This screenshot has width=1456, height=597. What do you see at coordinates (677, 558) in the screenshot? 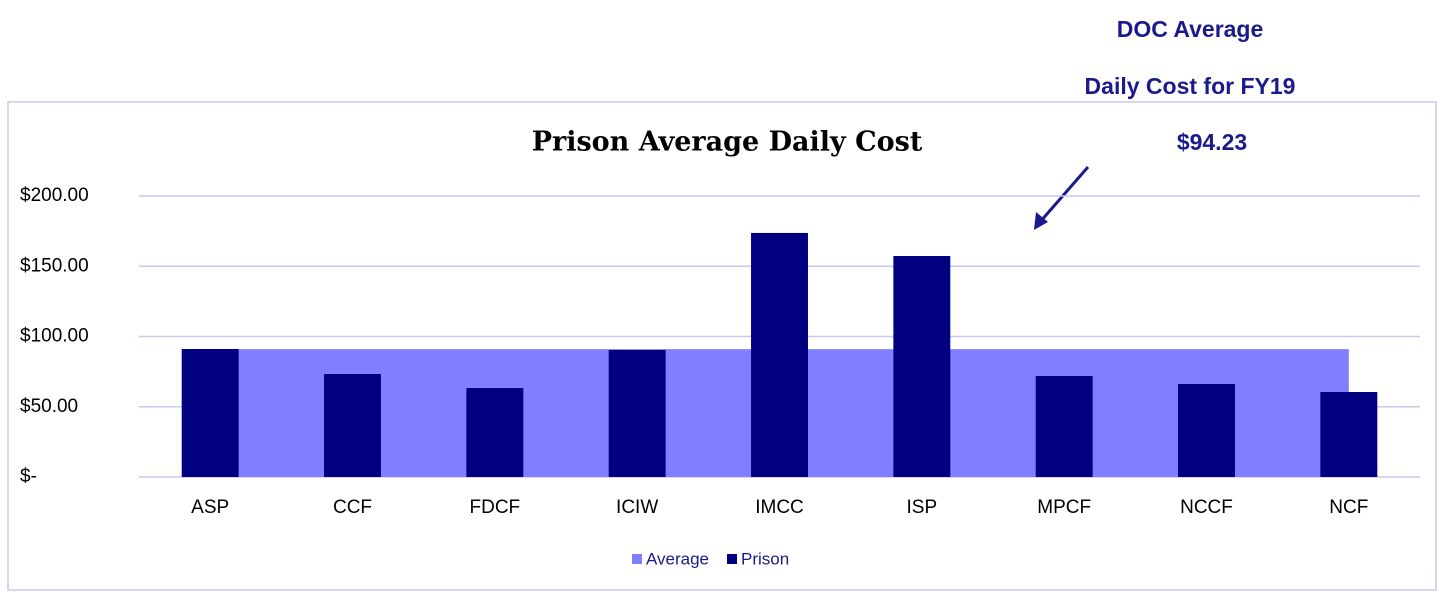
I see `legend-label: Average` at bounding box center [677, 558].